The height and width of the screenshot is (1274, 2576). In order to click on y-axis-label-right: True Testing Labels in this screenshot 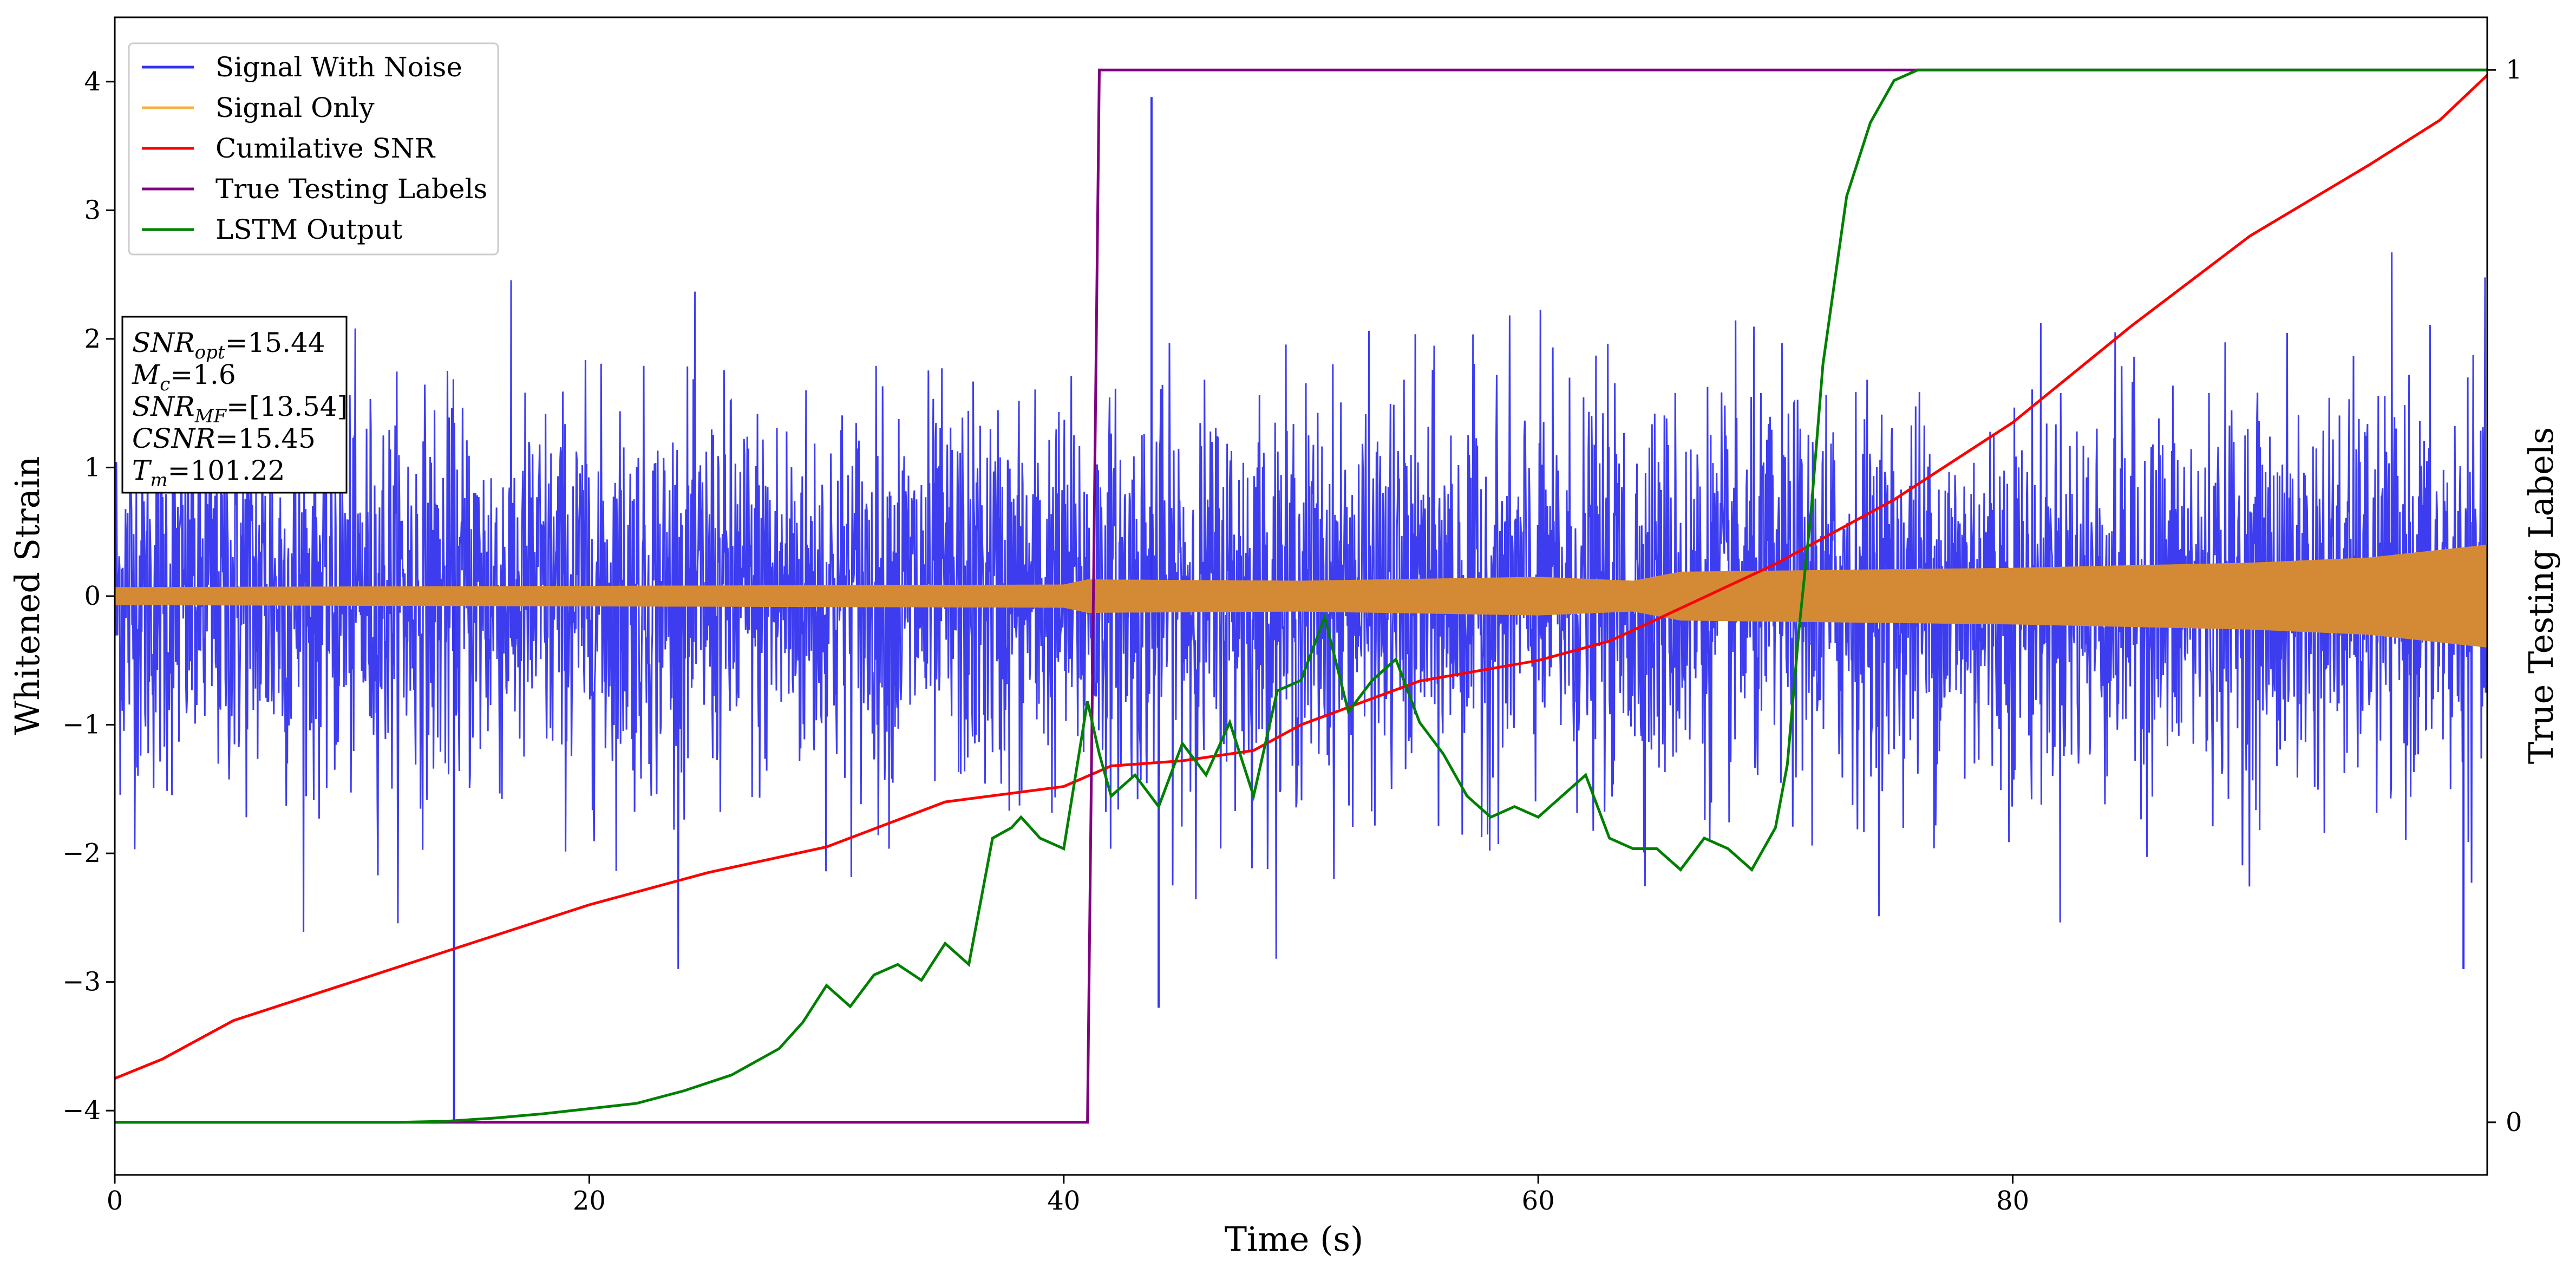, I will do `click(2541, 596)`.